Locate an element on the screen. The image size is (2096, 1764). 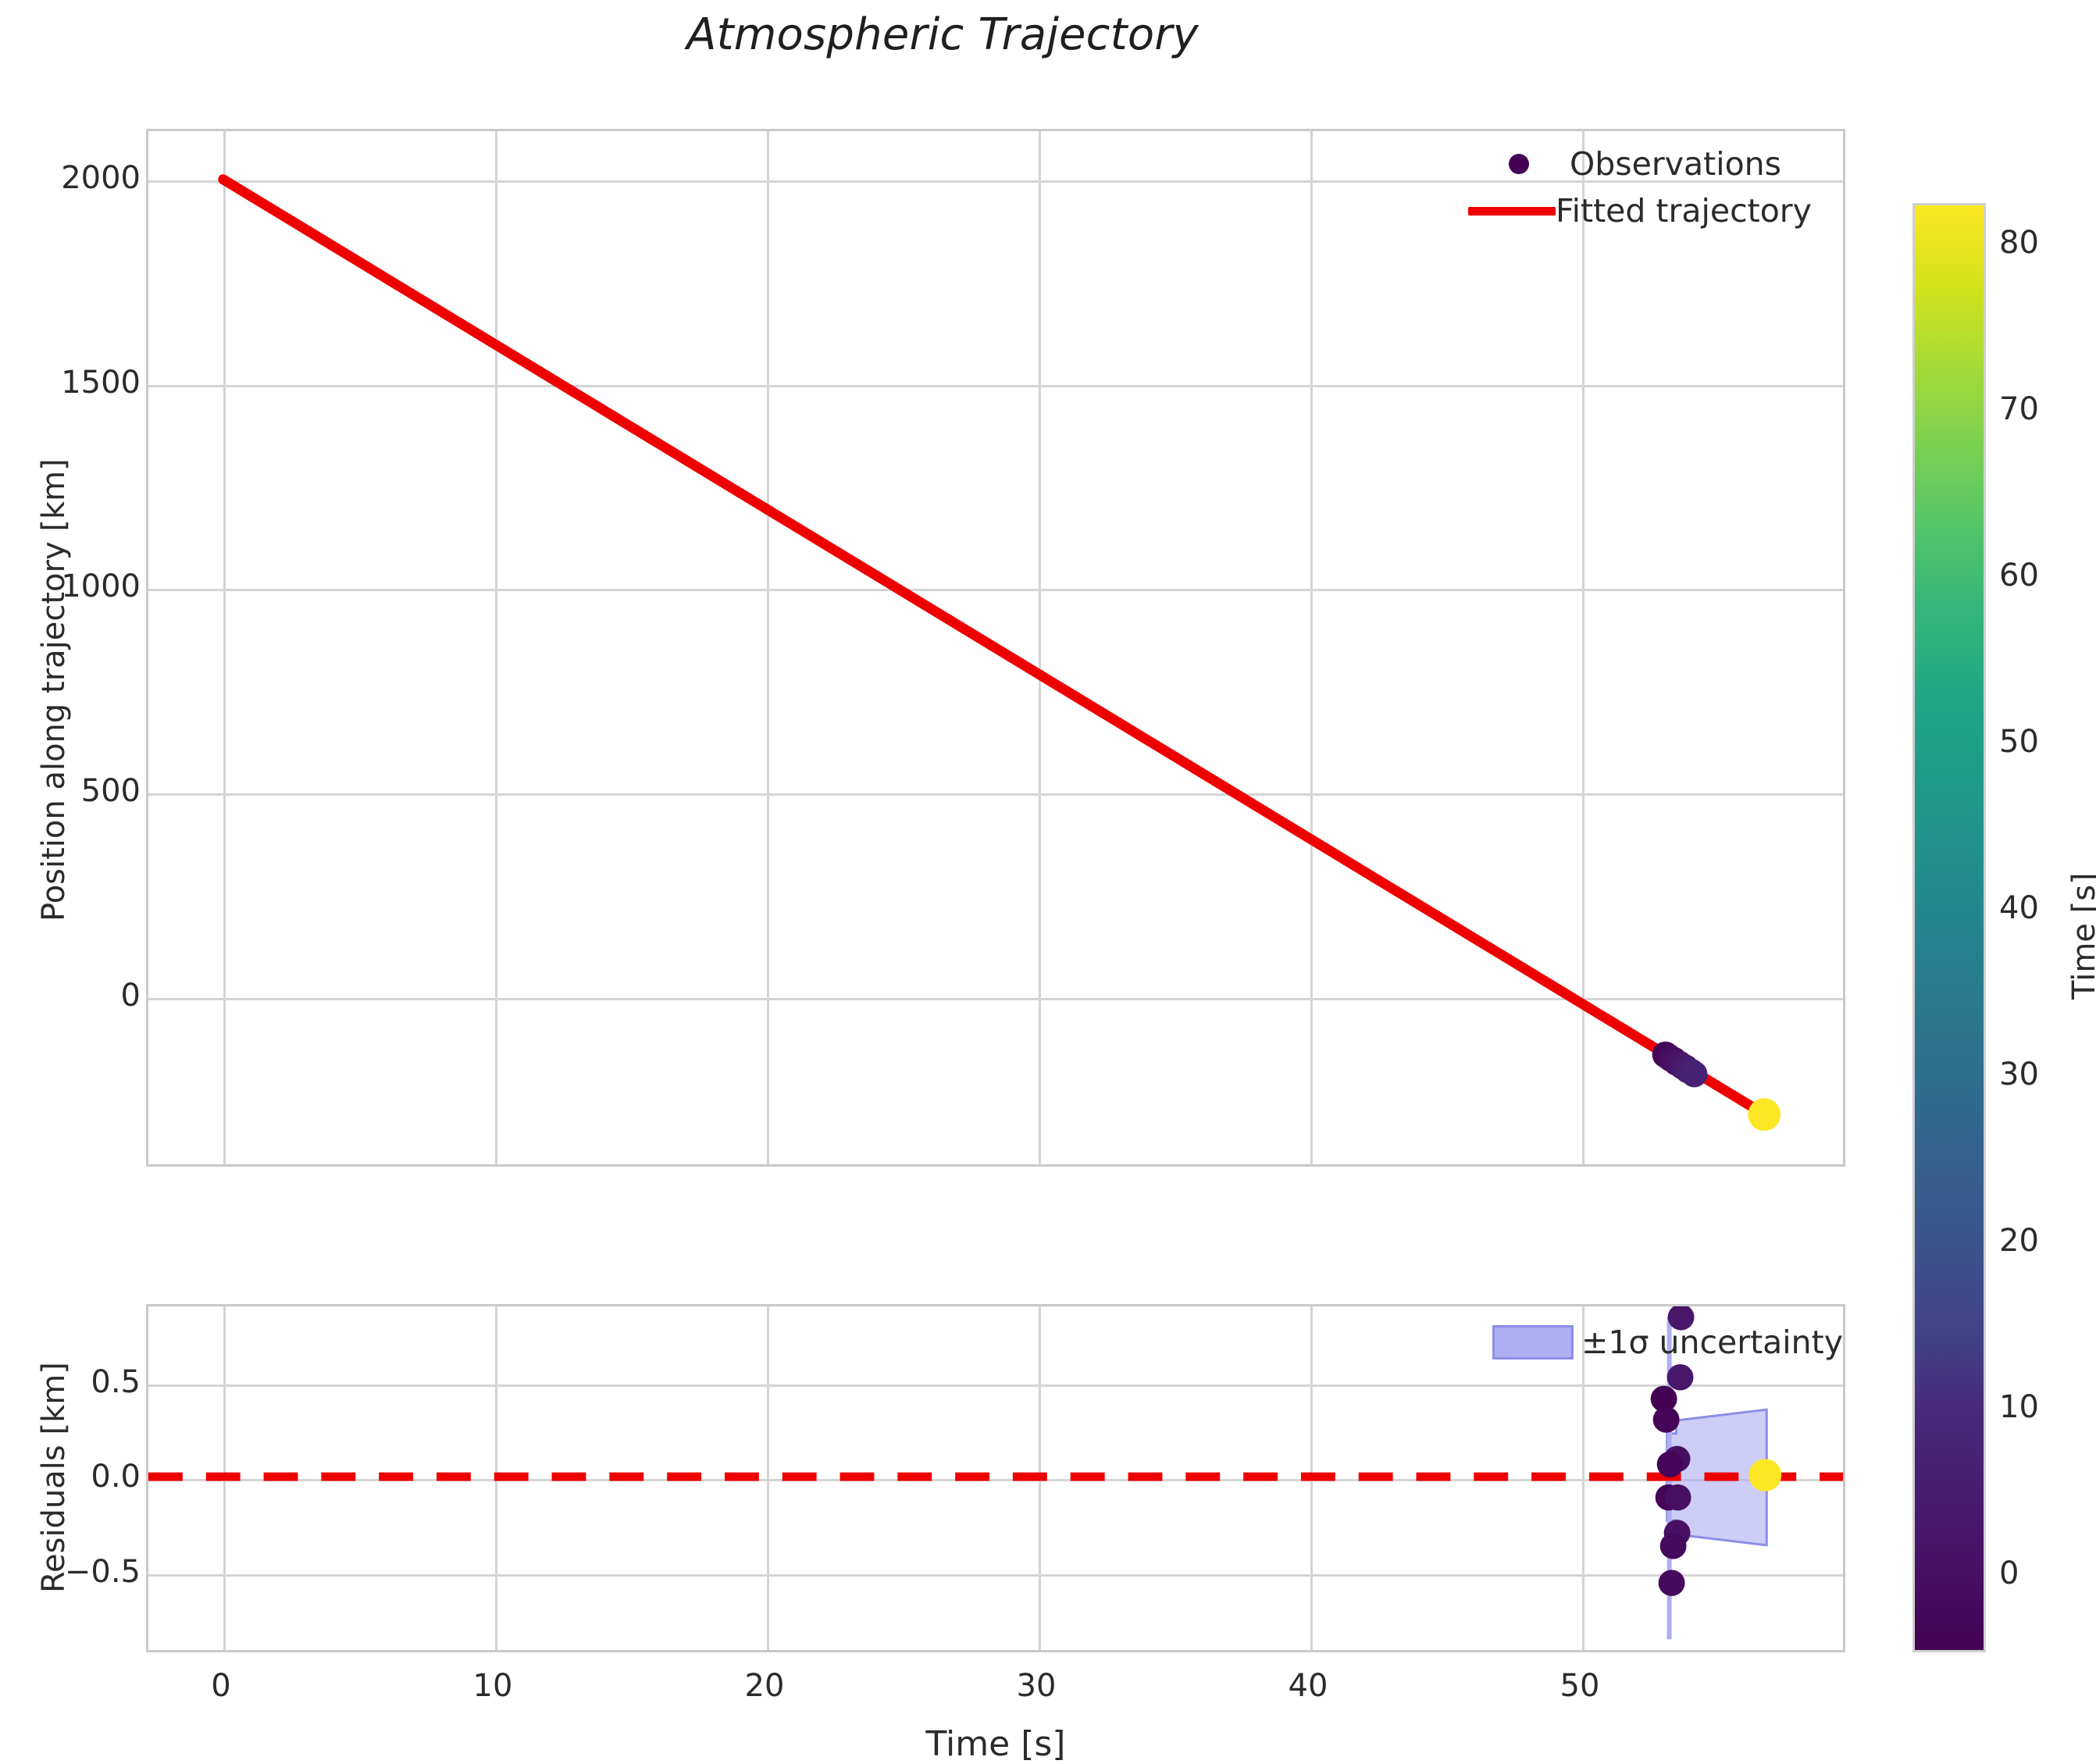
main-y-tick-labels: 2000 1500 1000 500 0 is located at coordinates (78, 648).